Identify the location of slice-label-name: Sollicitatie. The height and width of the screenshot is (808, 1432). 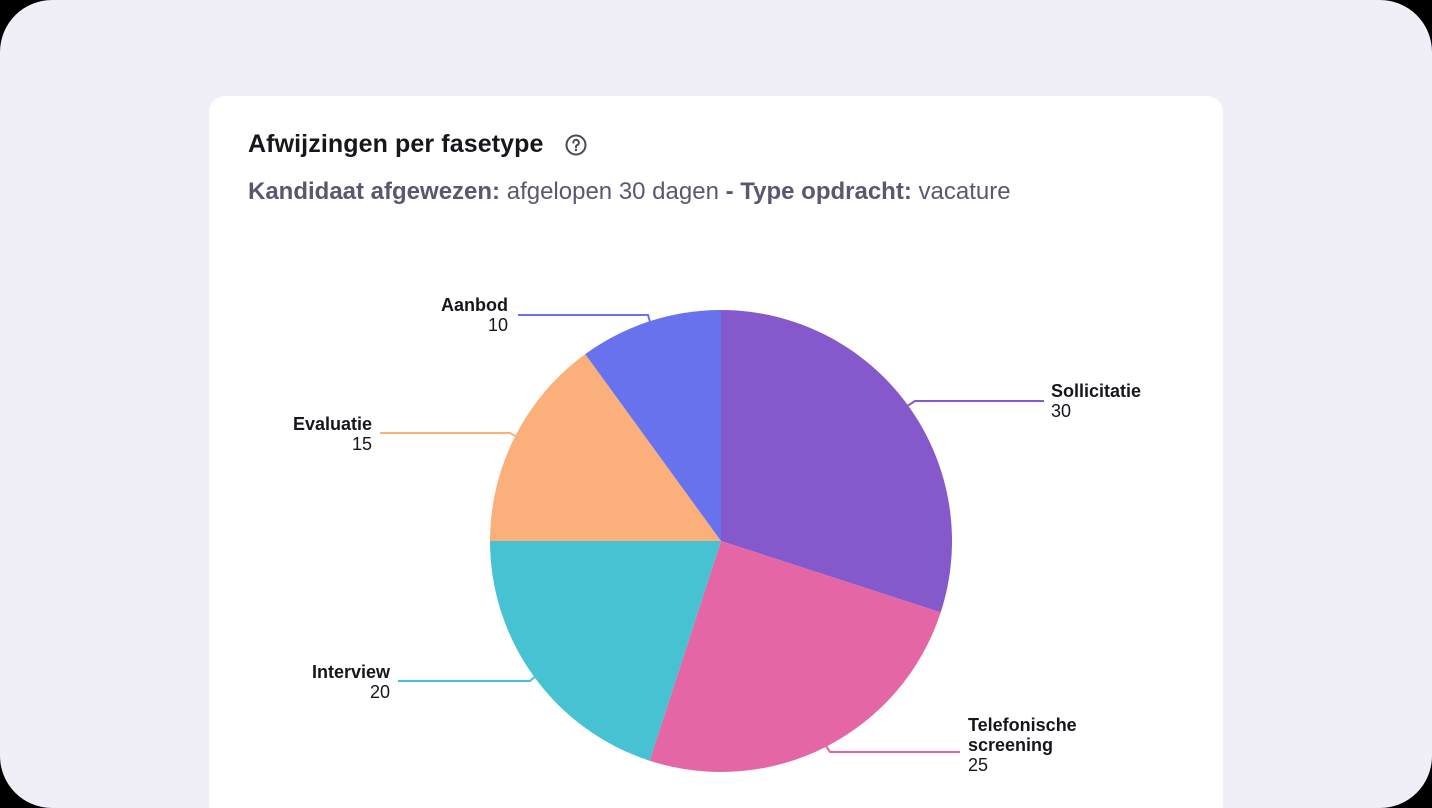
(1096, 391).